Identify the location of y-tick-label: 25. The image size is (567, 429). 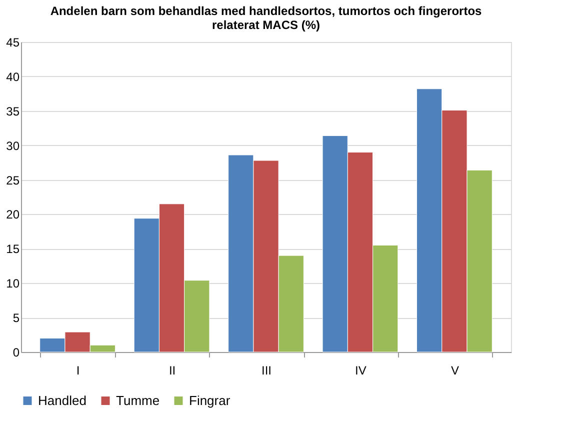
(13, 180).